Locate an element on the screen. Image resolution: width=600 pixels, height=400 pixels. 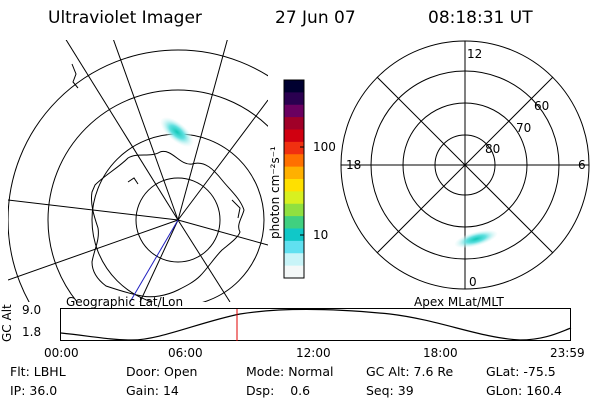
altitude-curve is located at coordinates (316, 324).